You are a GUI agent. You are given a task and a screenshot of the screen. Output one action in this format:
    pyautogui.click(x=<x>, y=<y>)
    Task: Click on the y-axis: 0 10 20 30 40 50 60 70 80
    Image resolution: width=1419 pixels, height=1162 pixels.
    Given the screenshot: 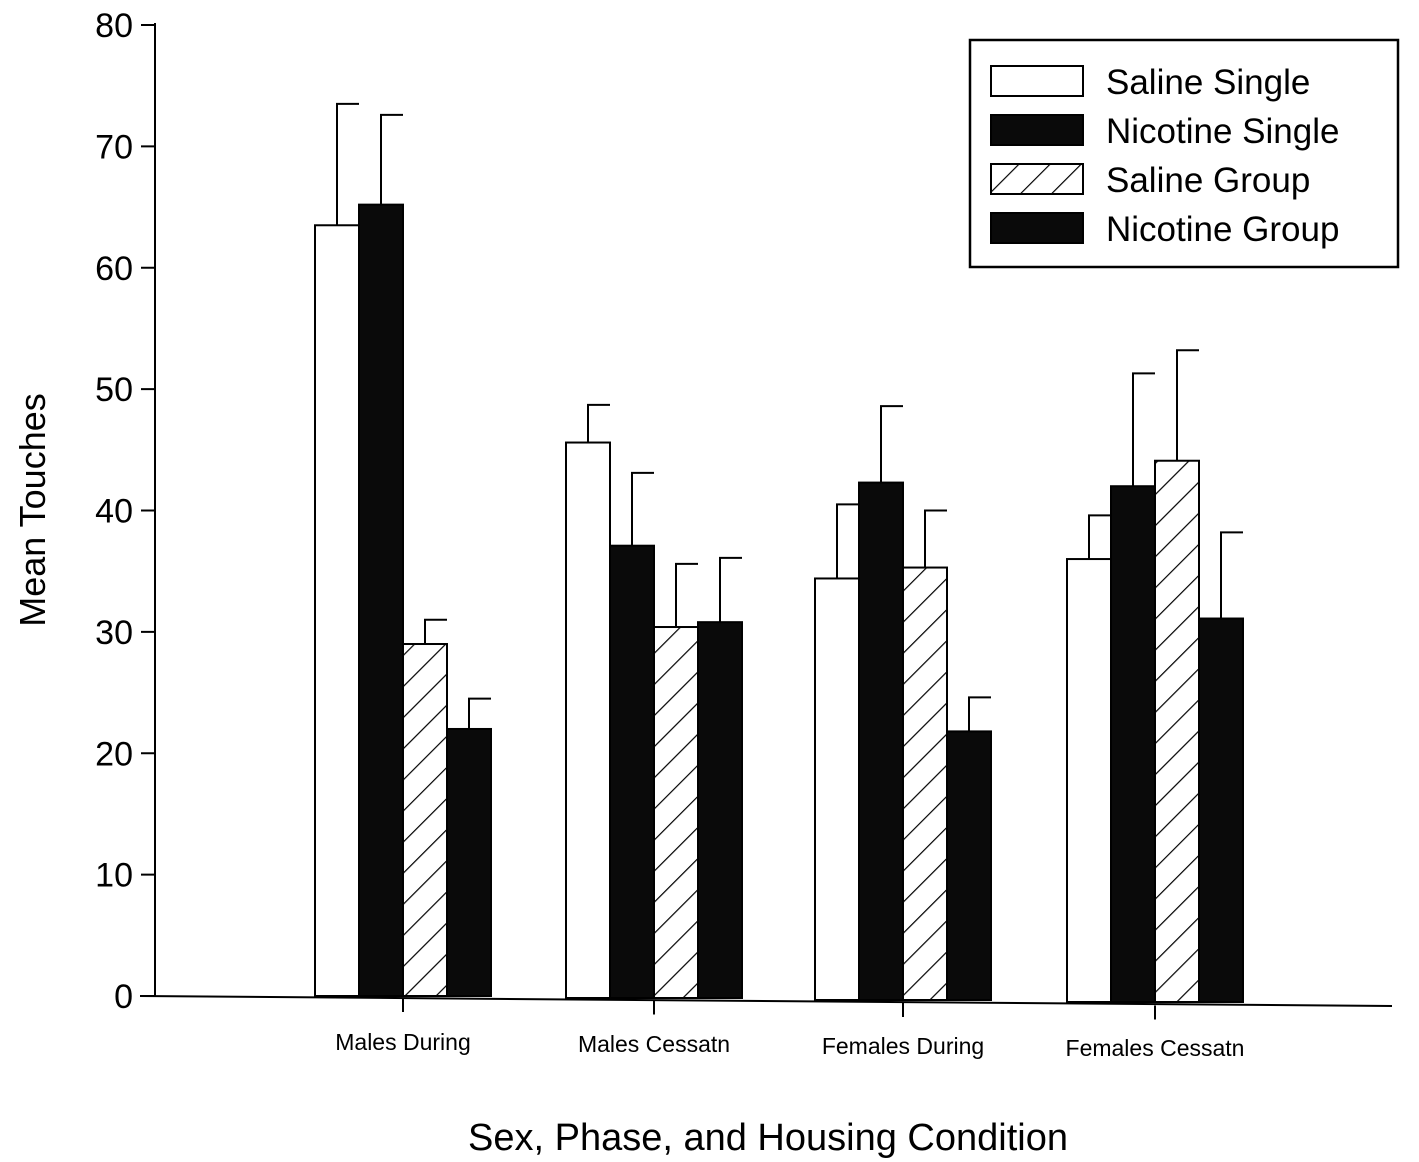 What is the action you would take?
    pyautogui.click(x=125, y=511)
    